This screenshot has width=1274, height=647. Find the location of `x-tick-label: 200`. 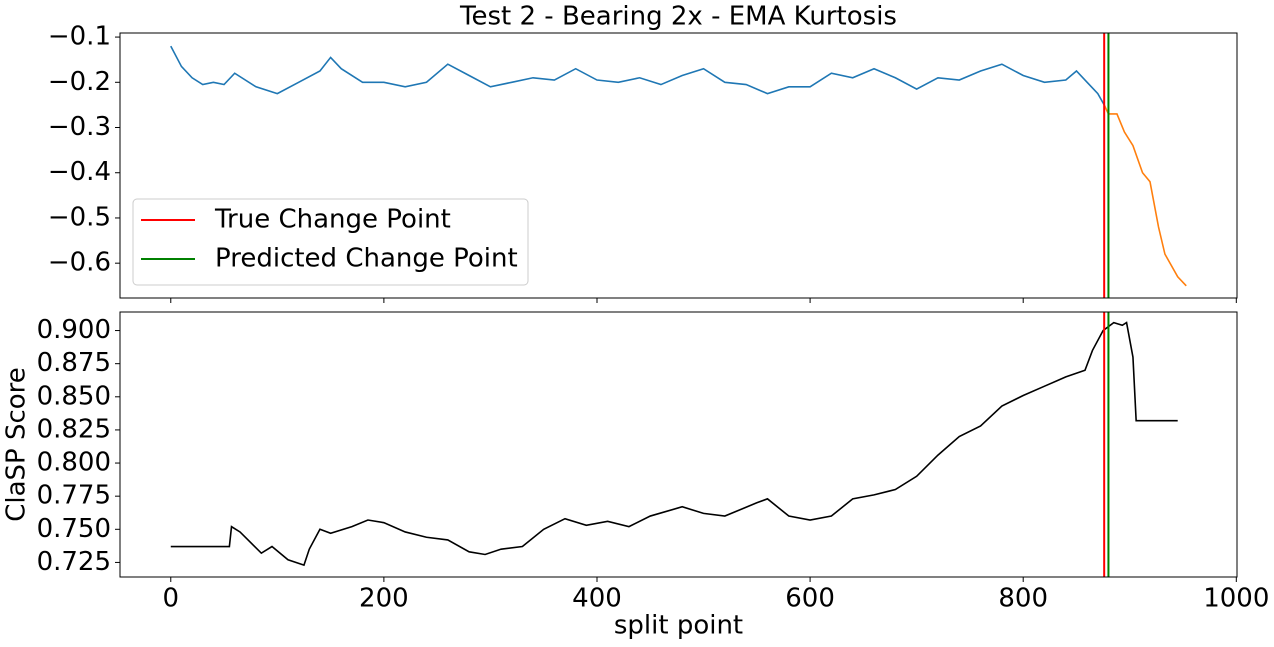

x-tick-label: 200 is located at coordinates (384, 599).